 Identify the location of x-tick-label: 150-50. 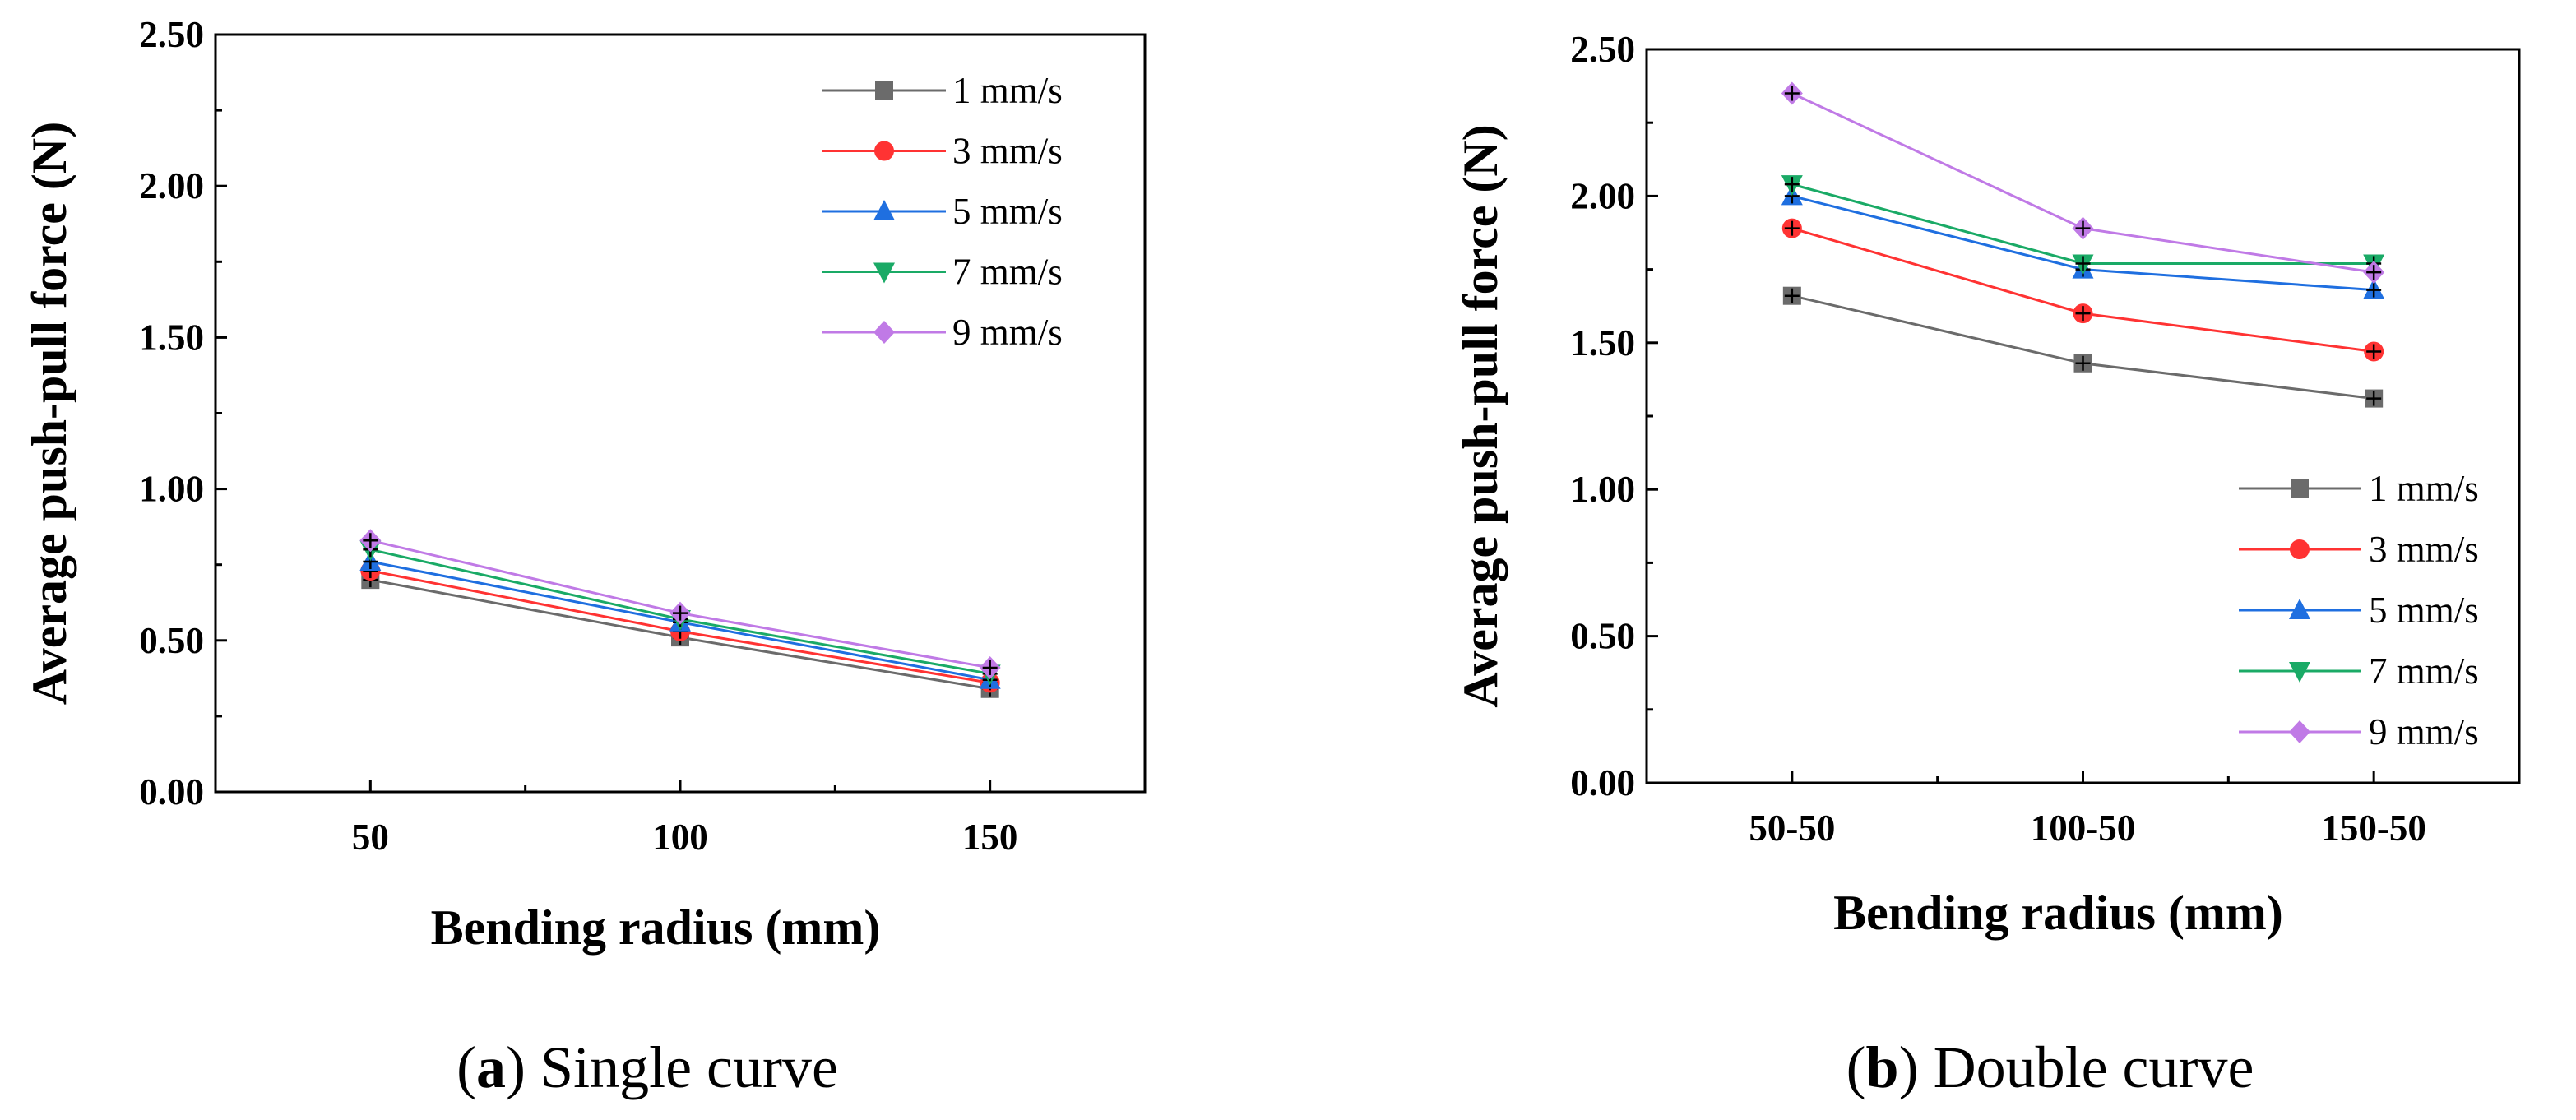
(2373, 828).